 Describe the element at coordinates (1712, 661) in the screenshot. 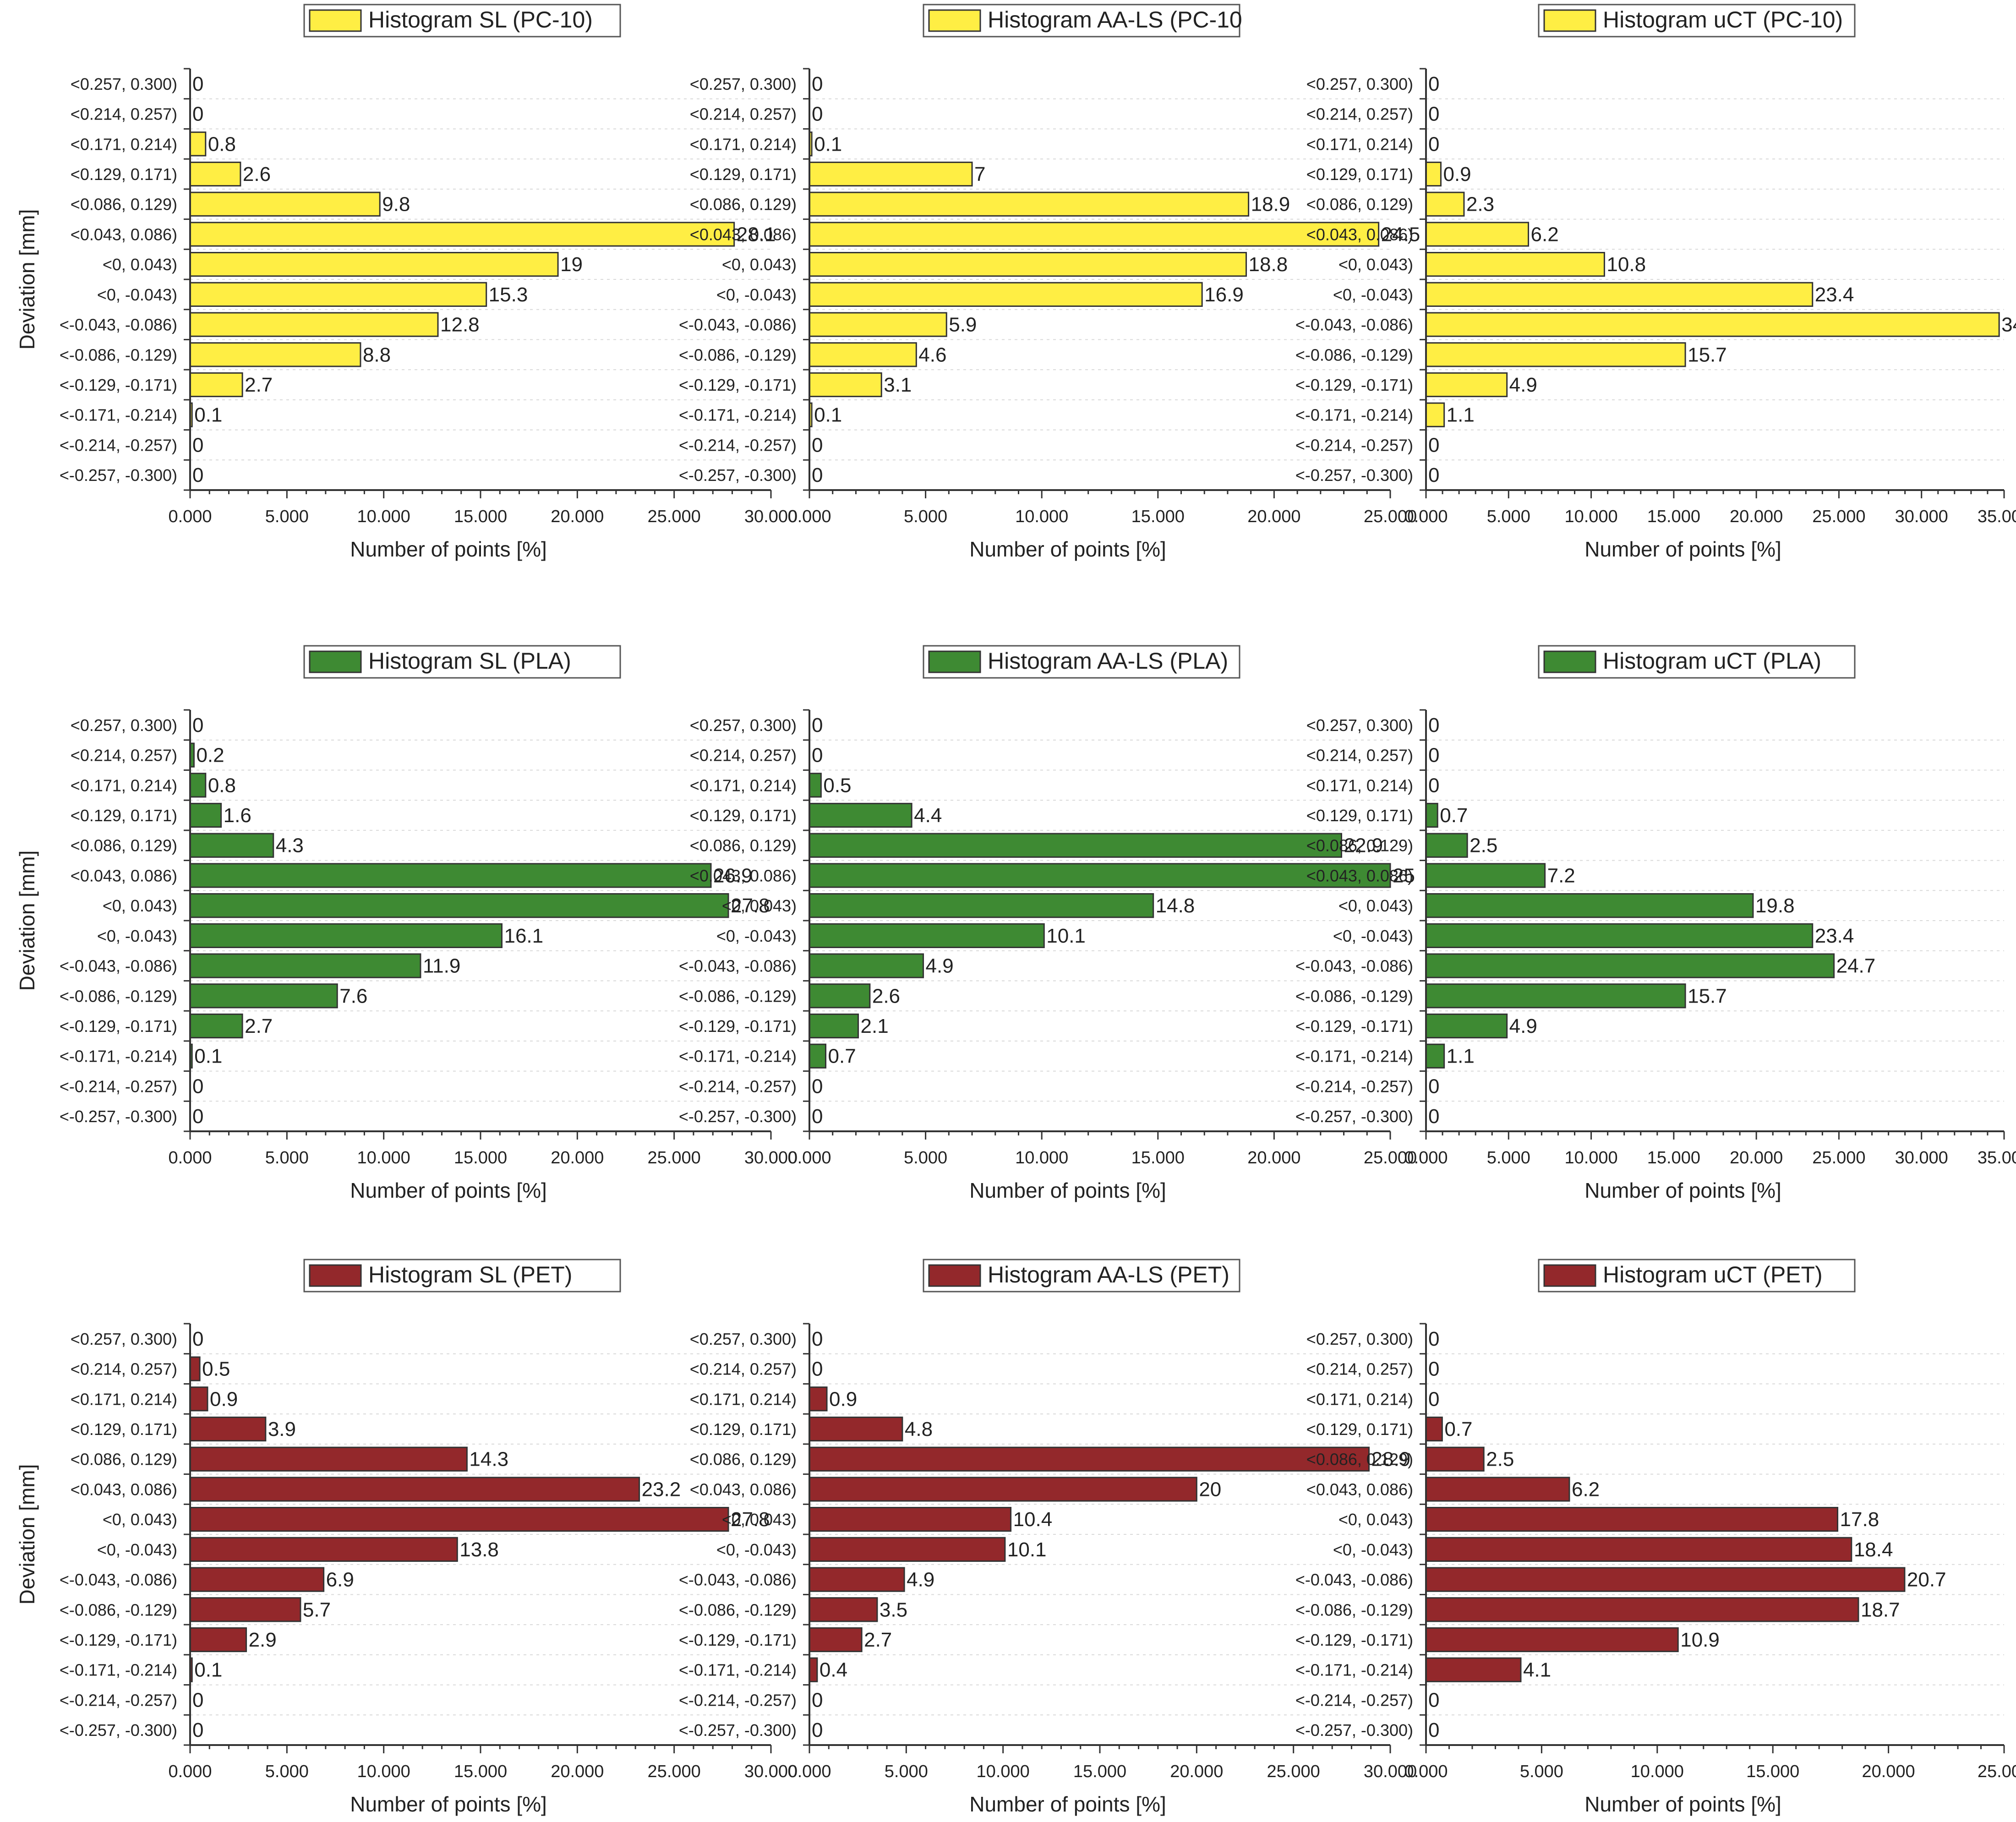

I see `legend-label: Histogram uCT (PLA)` at that location.